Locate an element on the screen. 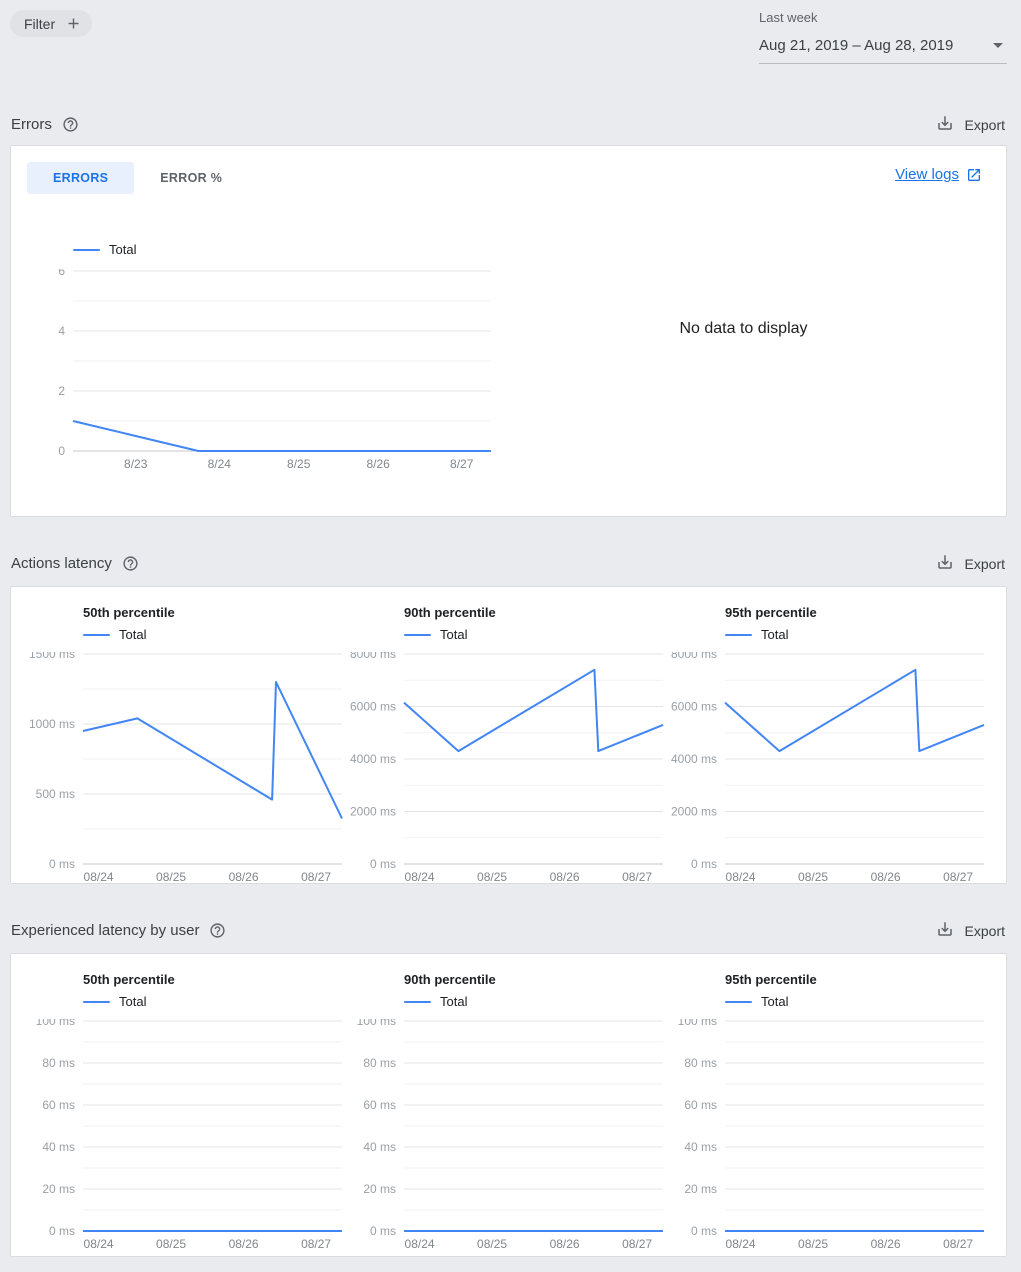 The image size is (1021, 1272). date-range-value: Aug 21, 2019 – Aug 28, 2019 is located at coordinates (856, 45).